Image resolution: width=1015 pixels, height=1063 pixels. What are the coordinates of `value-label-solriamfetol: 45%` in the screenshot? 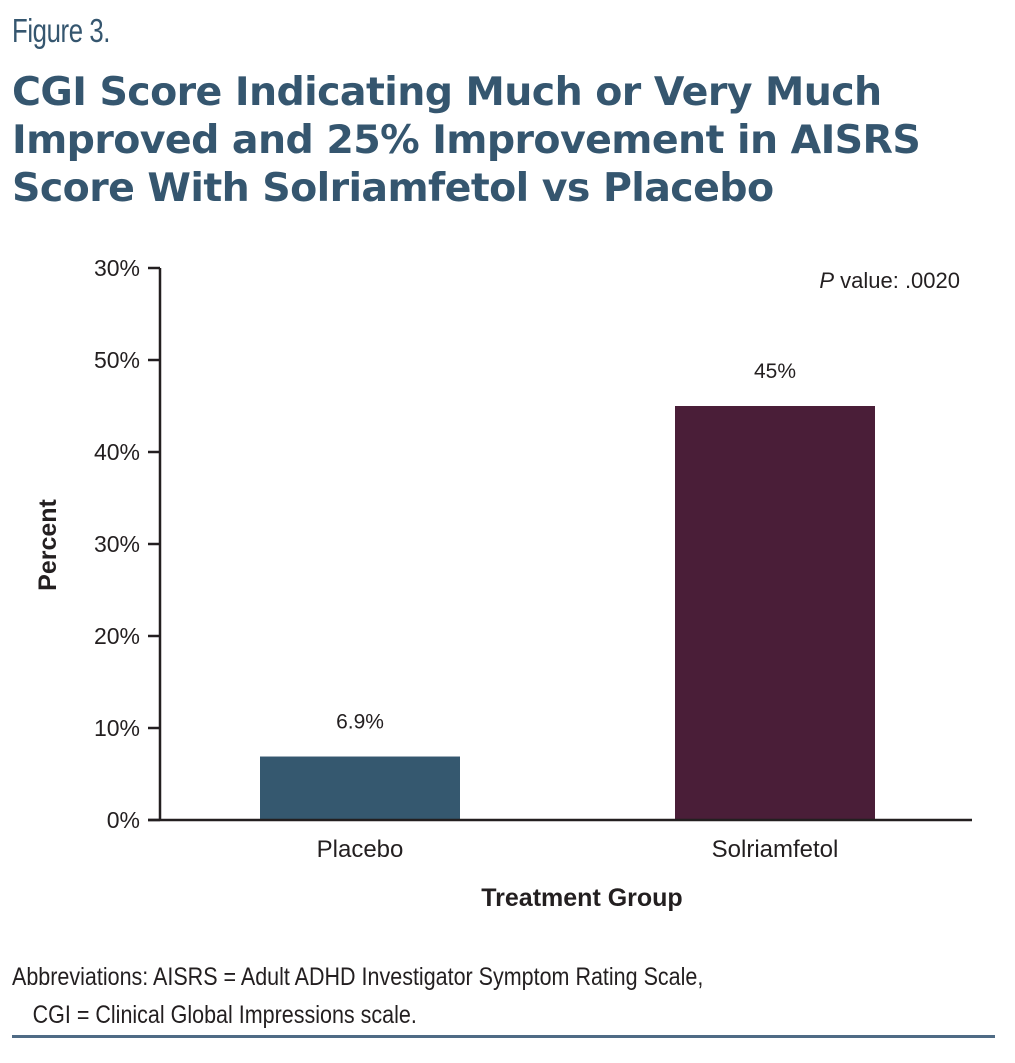 It's located at (775, 371).